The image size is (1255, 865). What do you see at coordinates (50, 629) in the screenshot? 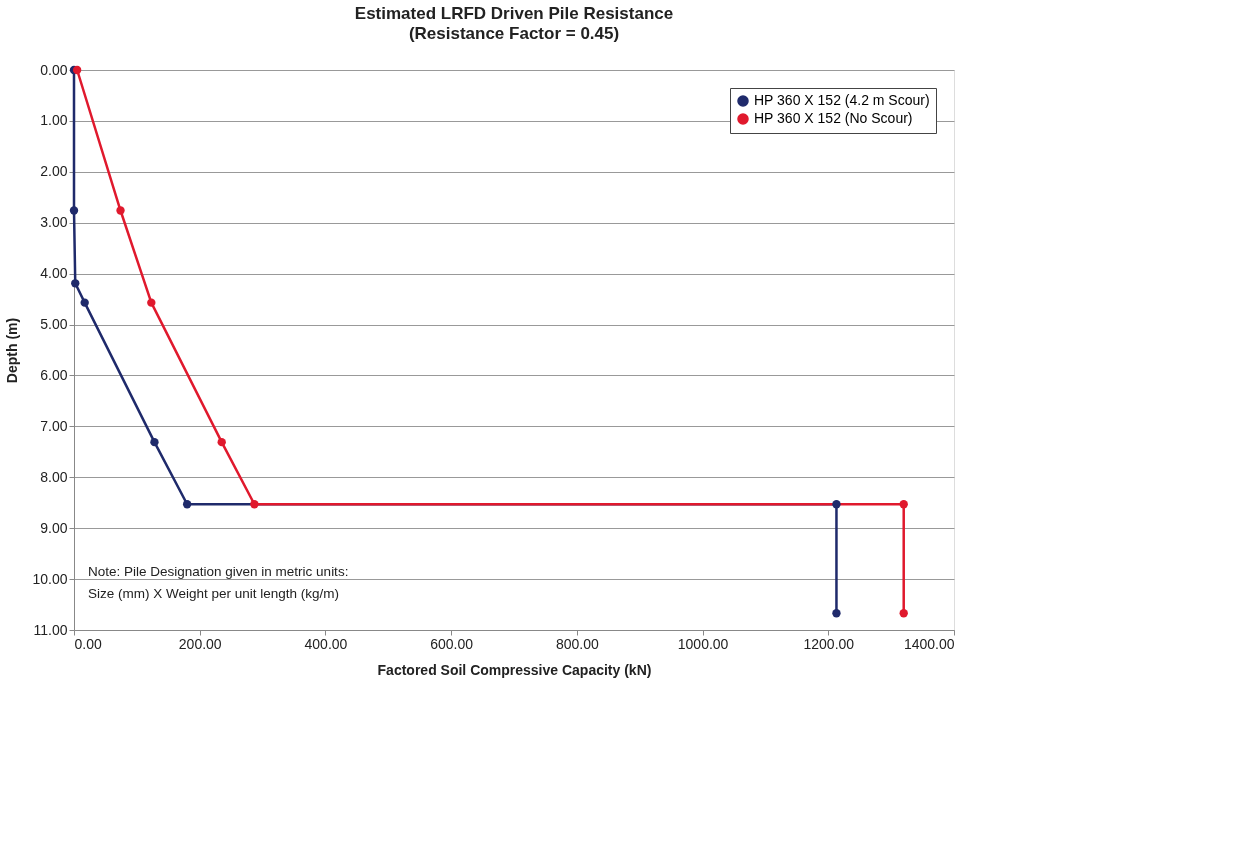
I see `y-tick-label: 11.00` at bounding box center [50, 629].